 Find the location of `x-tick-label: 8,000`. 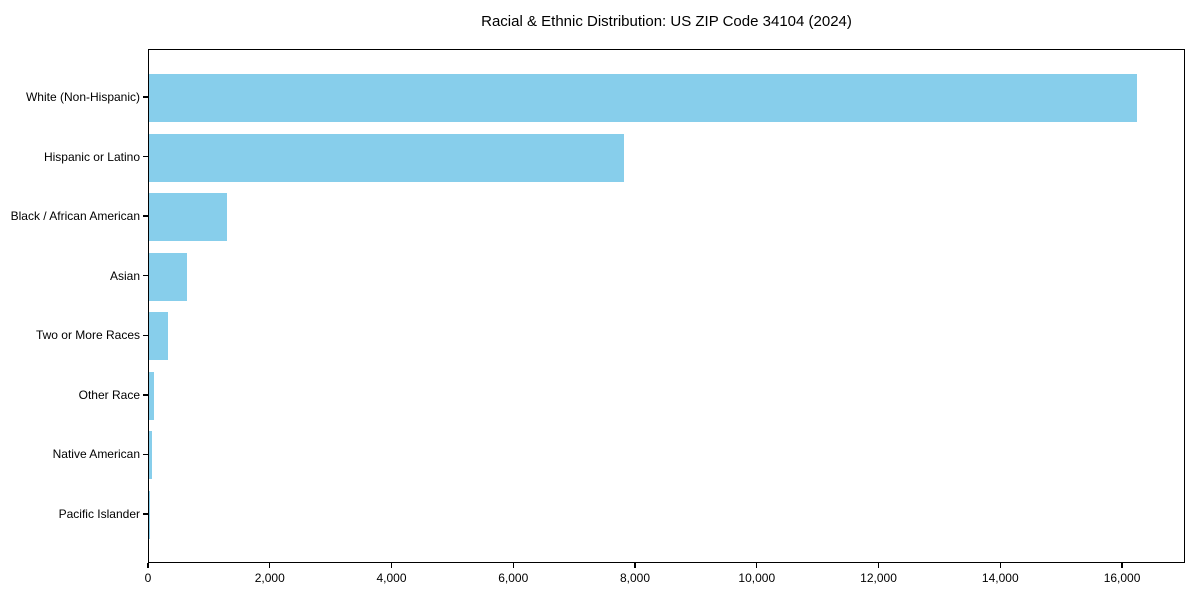

x-tick-label: 8,000 is located at coordinates (635, 578).